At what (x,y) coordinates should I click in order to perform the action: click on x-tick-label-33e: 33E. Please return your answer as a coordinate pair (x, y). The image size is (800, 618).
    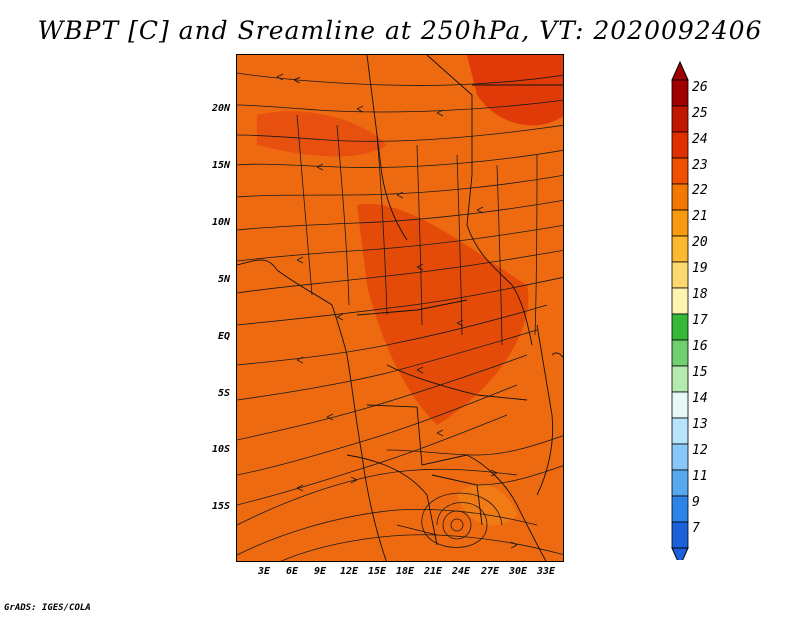
    Looking at the image, I should click on (546, 571).